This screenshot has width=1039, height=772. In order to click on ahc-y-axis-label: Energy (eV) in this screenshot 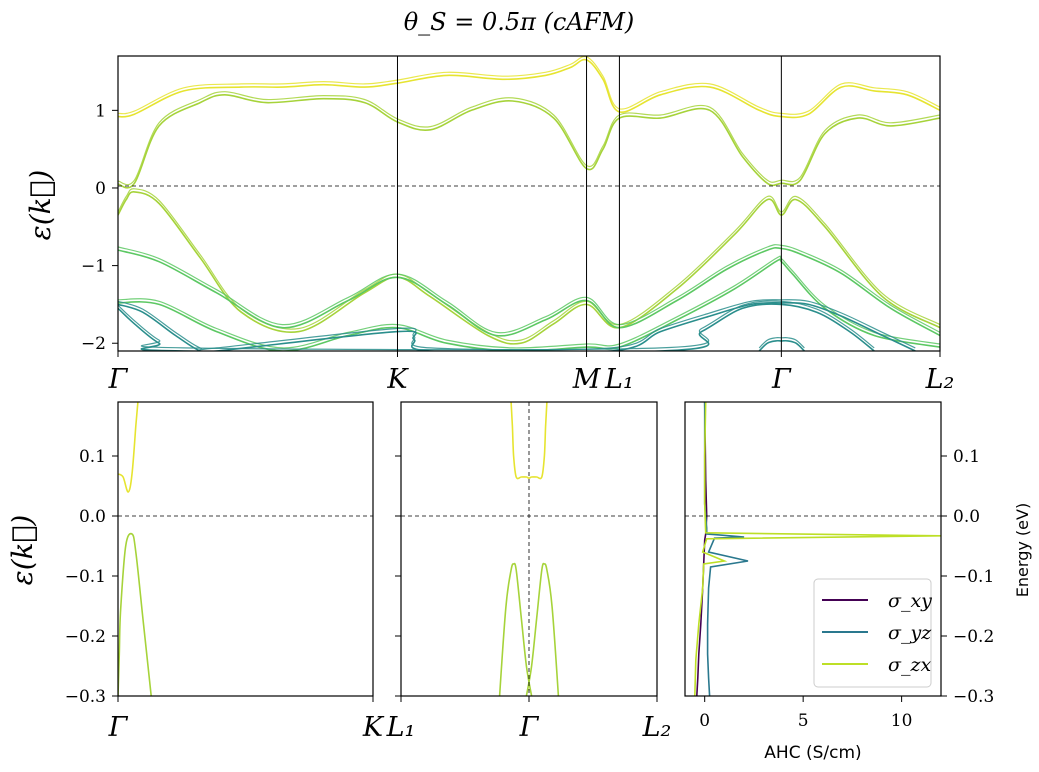, I will do `click(1022, 550)`.